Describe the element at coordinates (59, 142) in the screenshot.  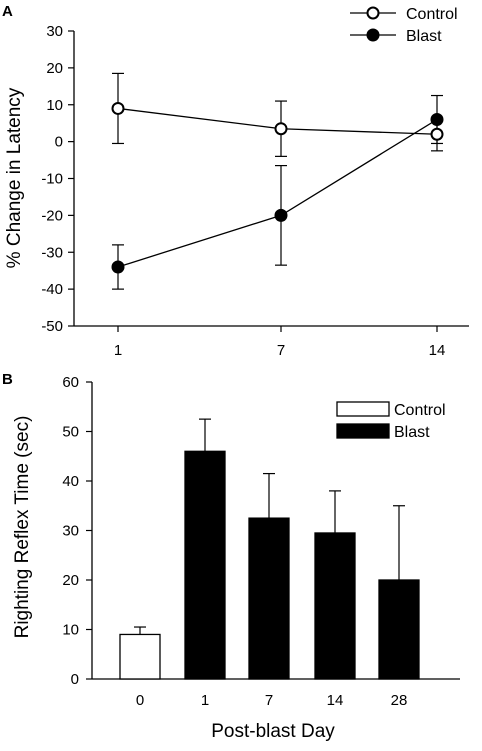
I see `panel-a-y-tick-label: 0` at that location.